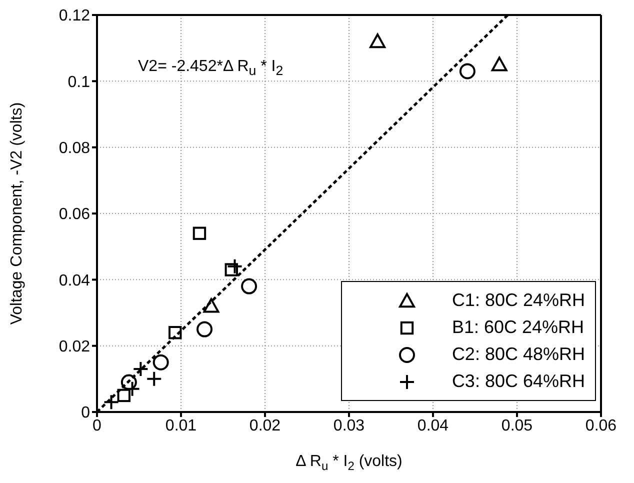 The width and height of the screenshot is (634, 483). Describe the element at coordinates (518, 354) in the screenshot. I see `legend-label: C2: 80C 48%RH` at that location.